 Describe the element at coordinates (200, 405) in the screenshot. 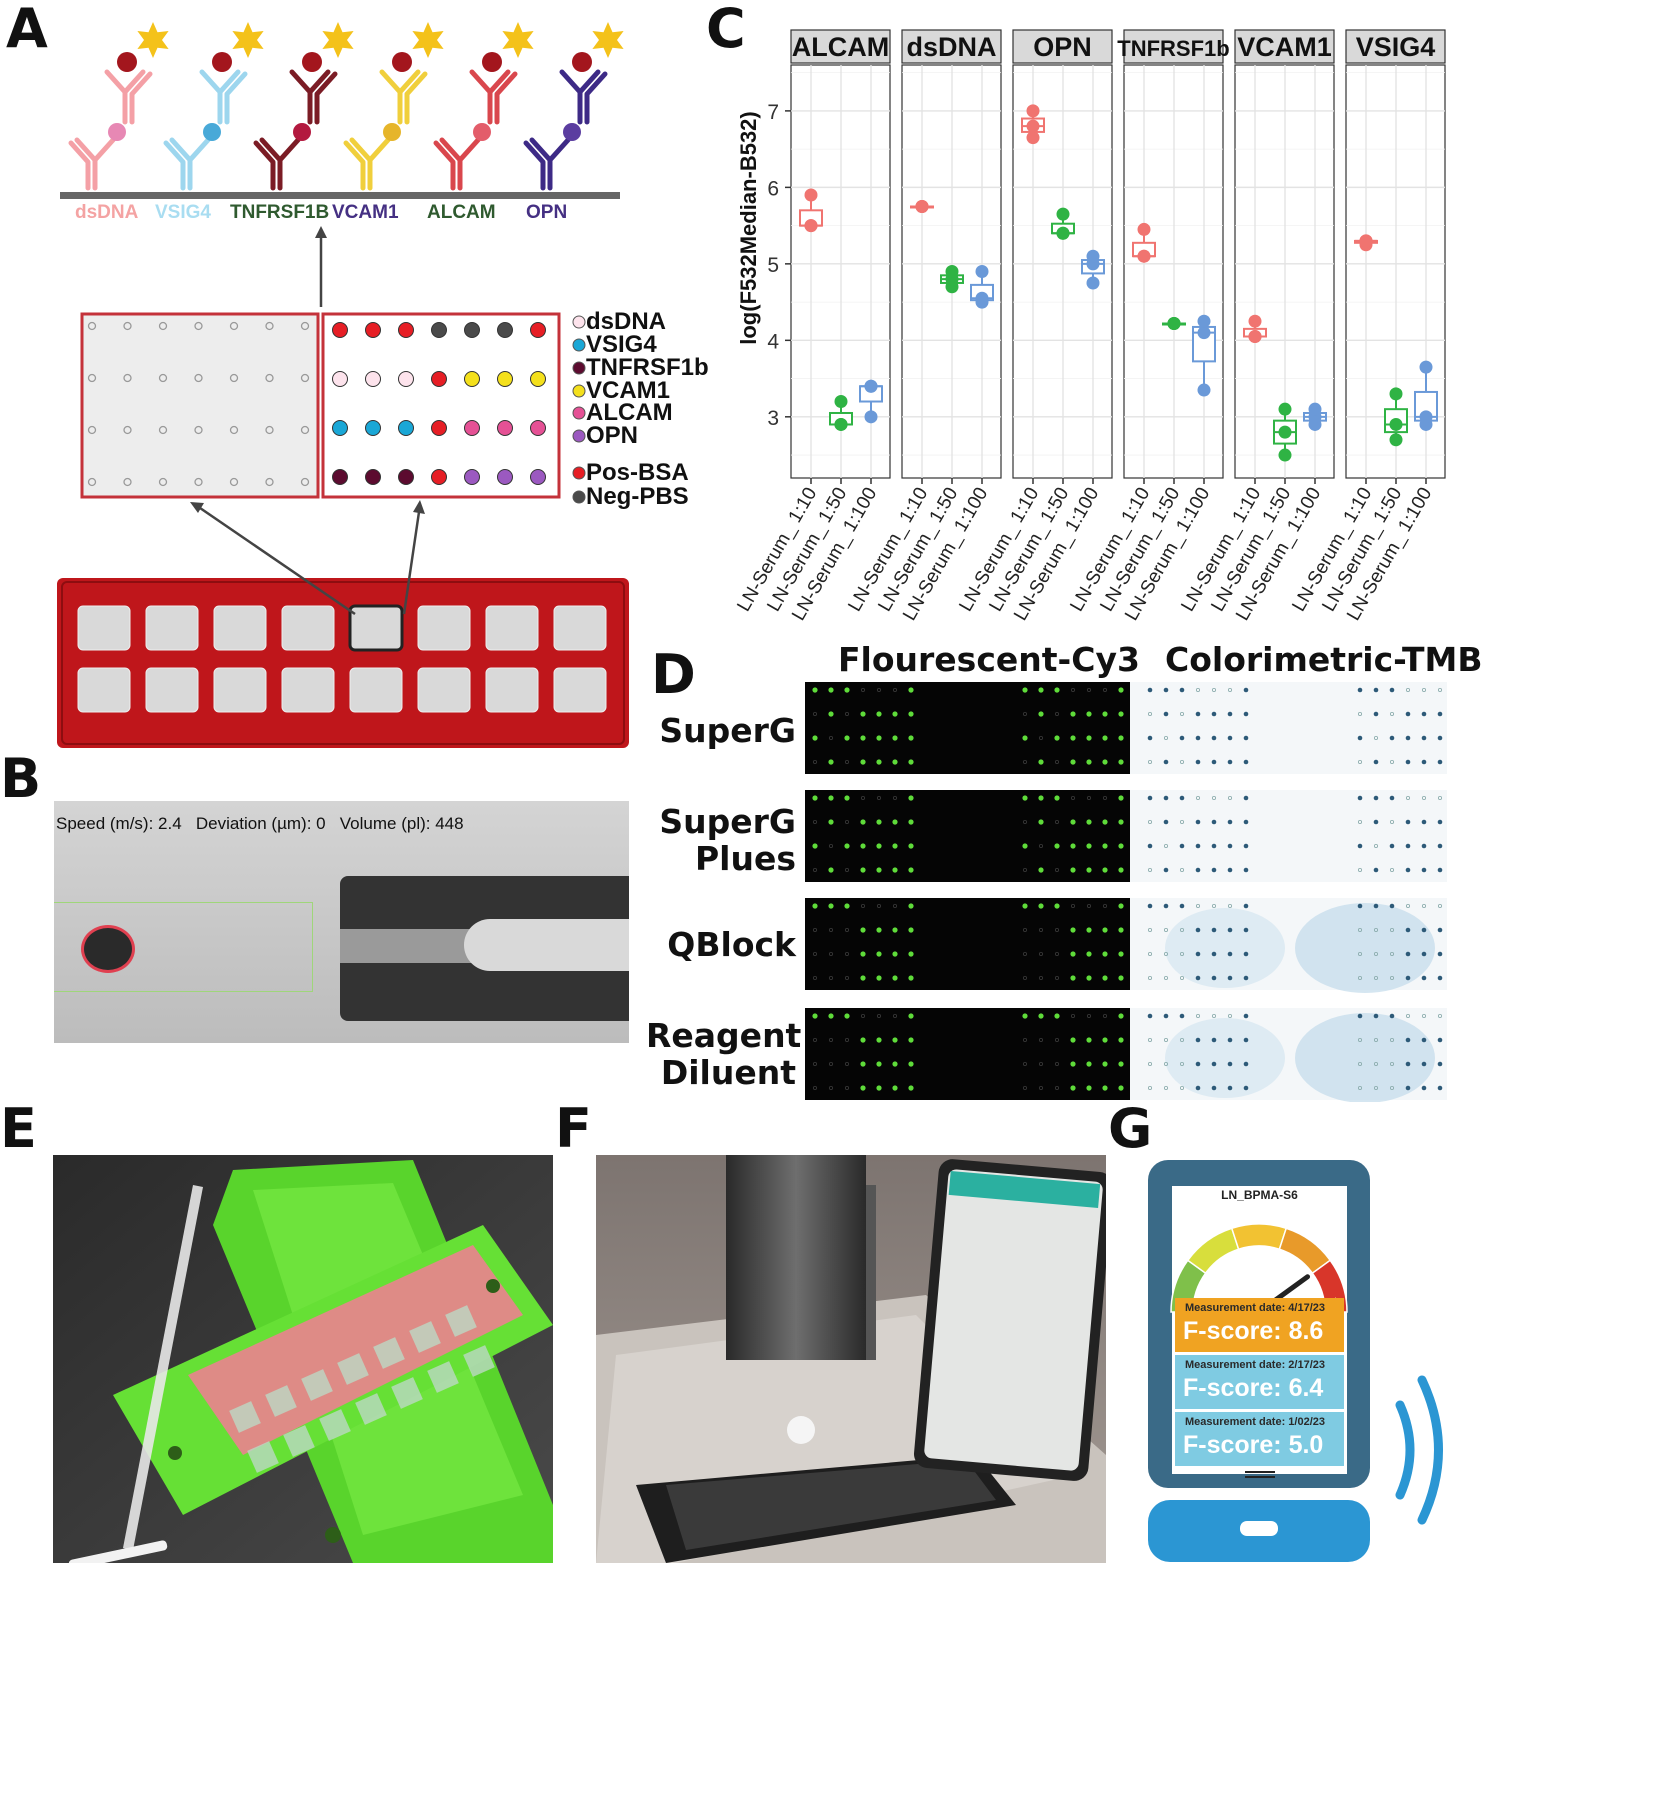

I see `array-scan-image` at that location.